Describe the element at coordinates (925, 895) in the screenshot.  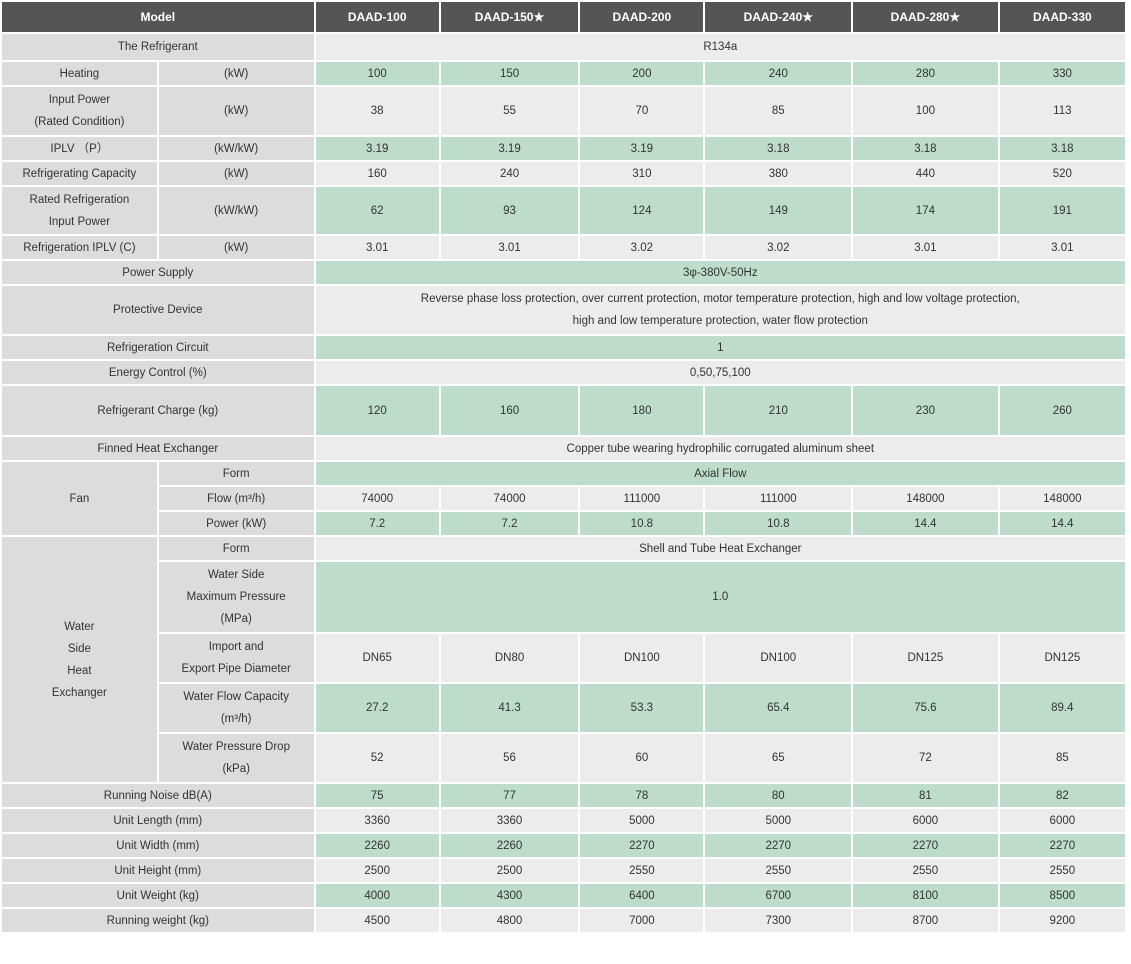
I see `value-cell: 8100` at that location.